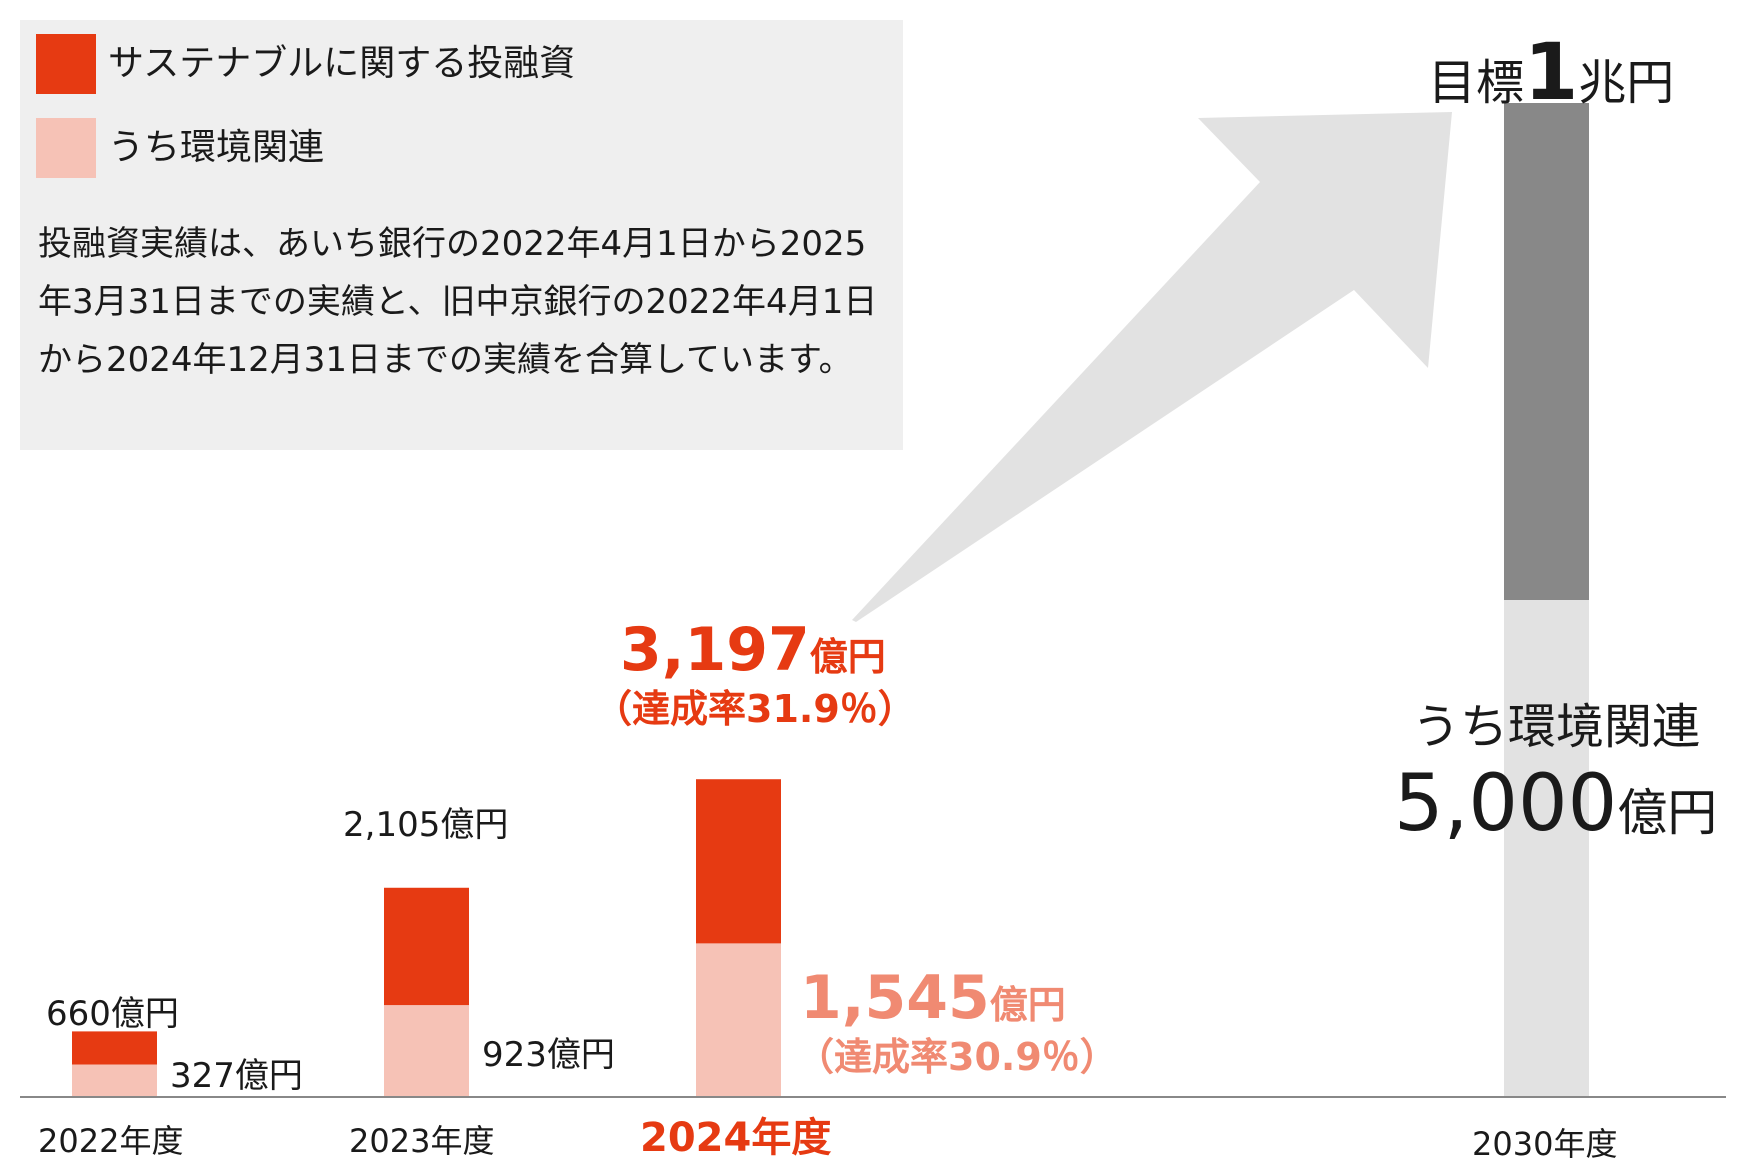 The height and width of the screenshot is (1174, 1740). I want to click on x-tick-label-2023: 2023年度, so click(422, 1141).